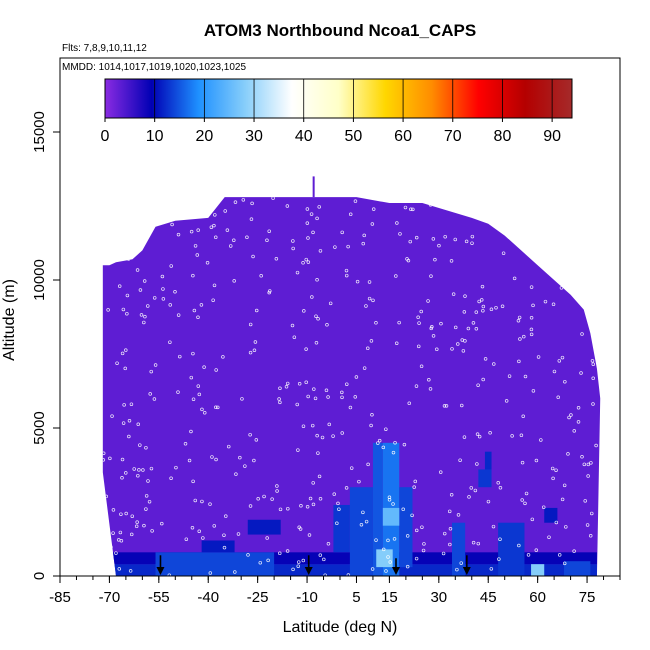 The height and width of the screenshot is (650, 650). I want to click on x-tick-label: -85, so click(60, 597).